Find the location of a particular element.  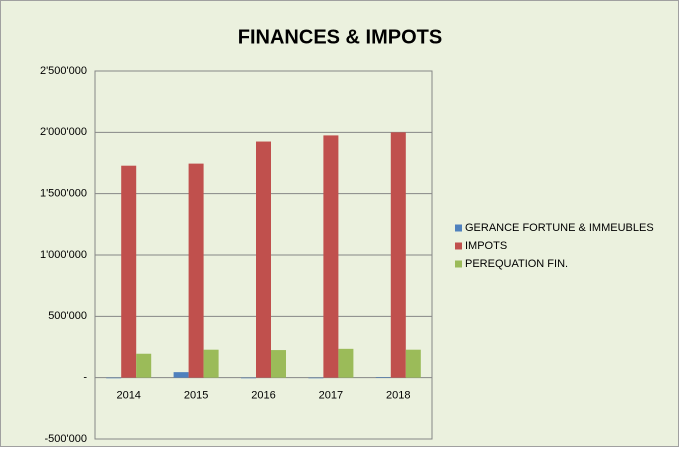

y-tick-label: -500'000 is located at coordinates (66, 439).